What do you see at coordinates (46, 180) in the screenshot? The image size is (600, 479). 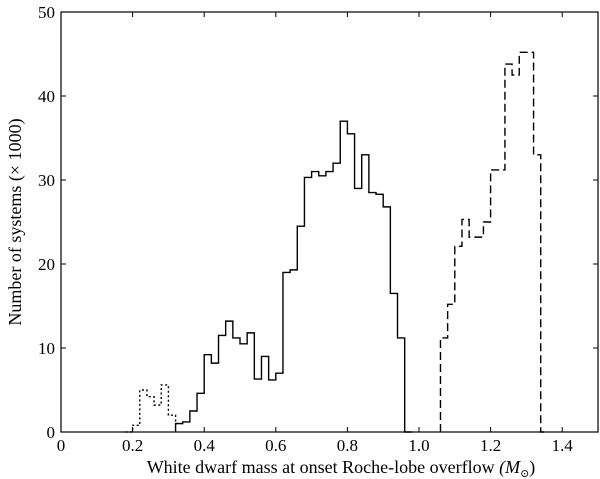 I see `y-tick-label: 30` at bounding box center [46, 180].